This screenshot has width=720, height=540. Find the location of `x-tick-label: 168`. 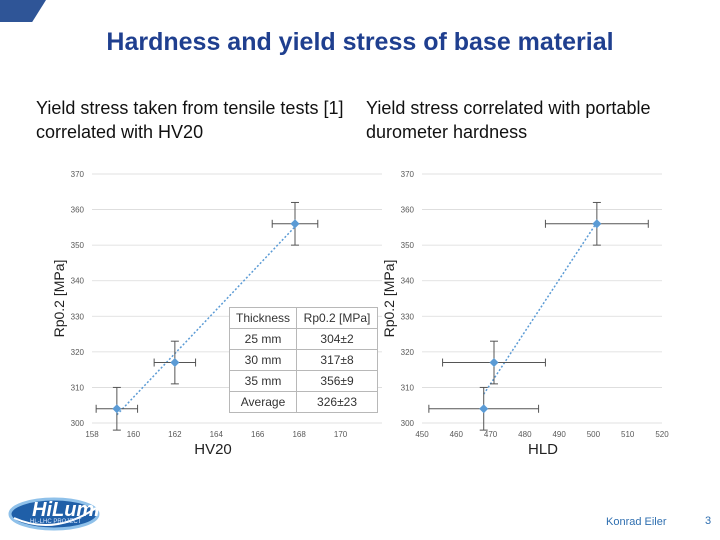

x-tick-label: 168 is located at coordinates (299, 434).